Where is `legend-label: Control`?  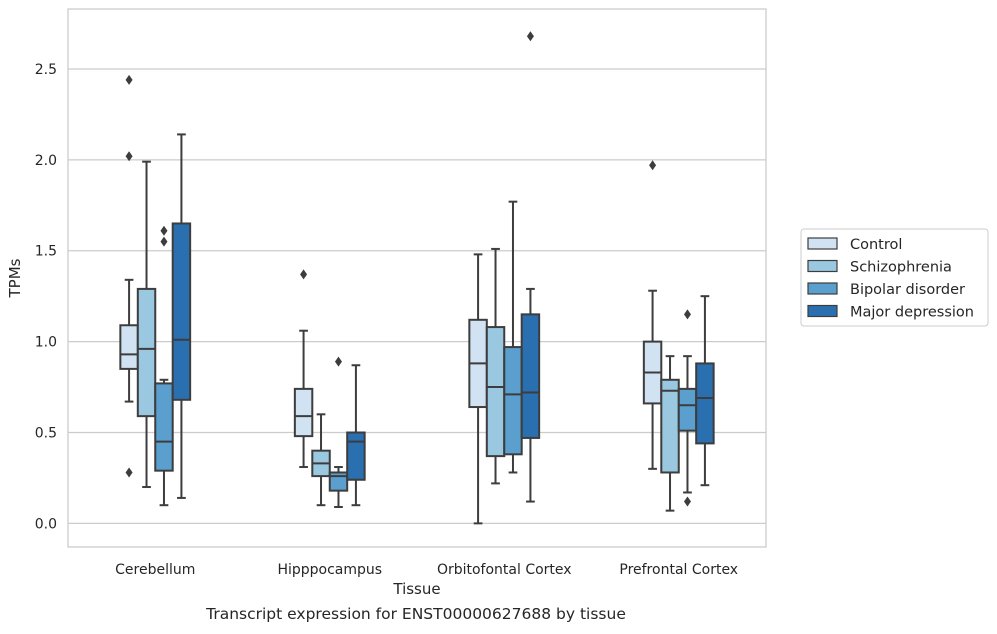 legend-label: Control is located at coordinates (876, 245).